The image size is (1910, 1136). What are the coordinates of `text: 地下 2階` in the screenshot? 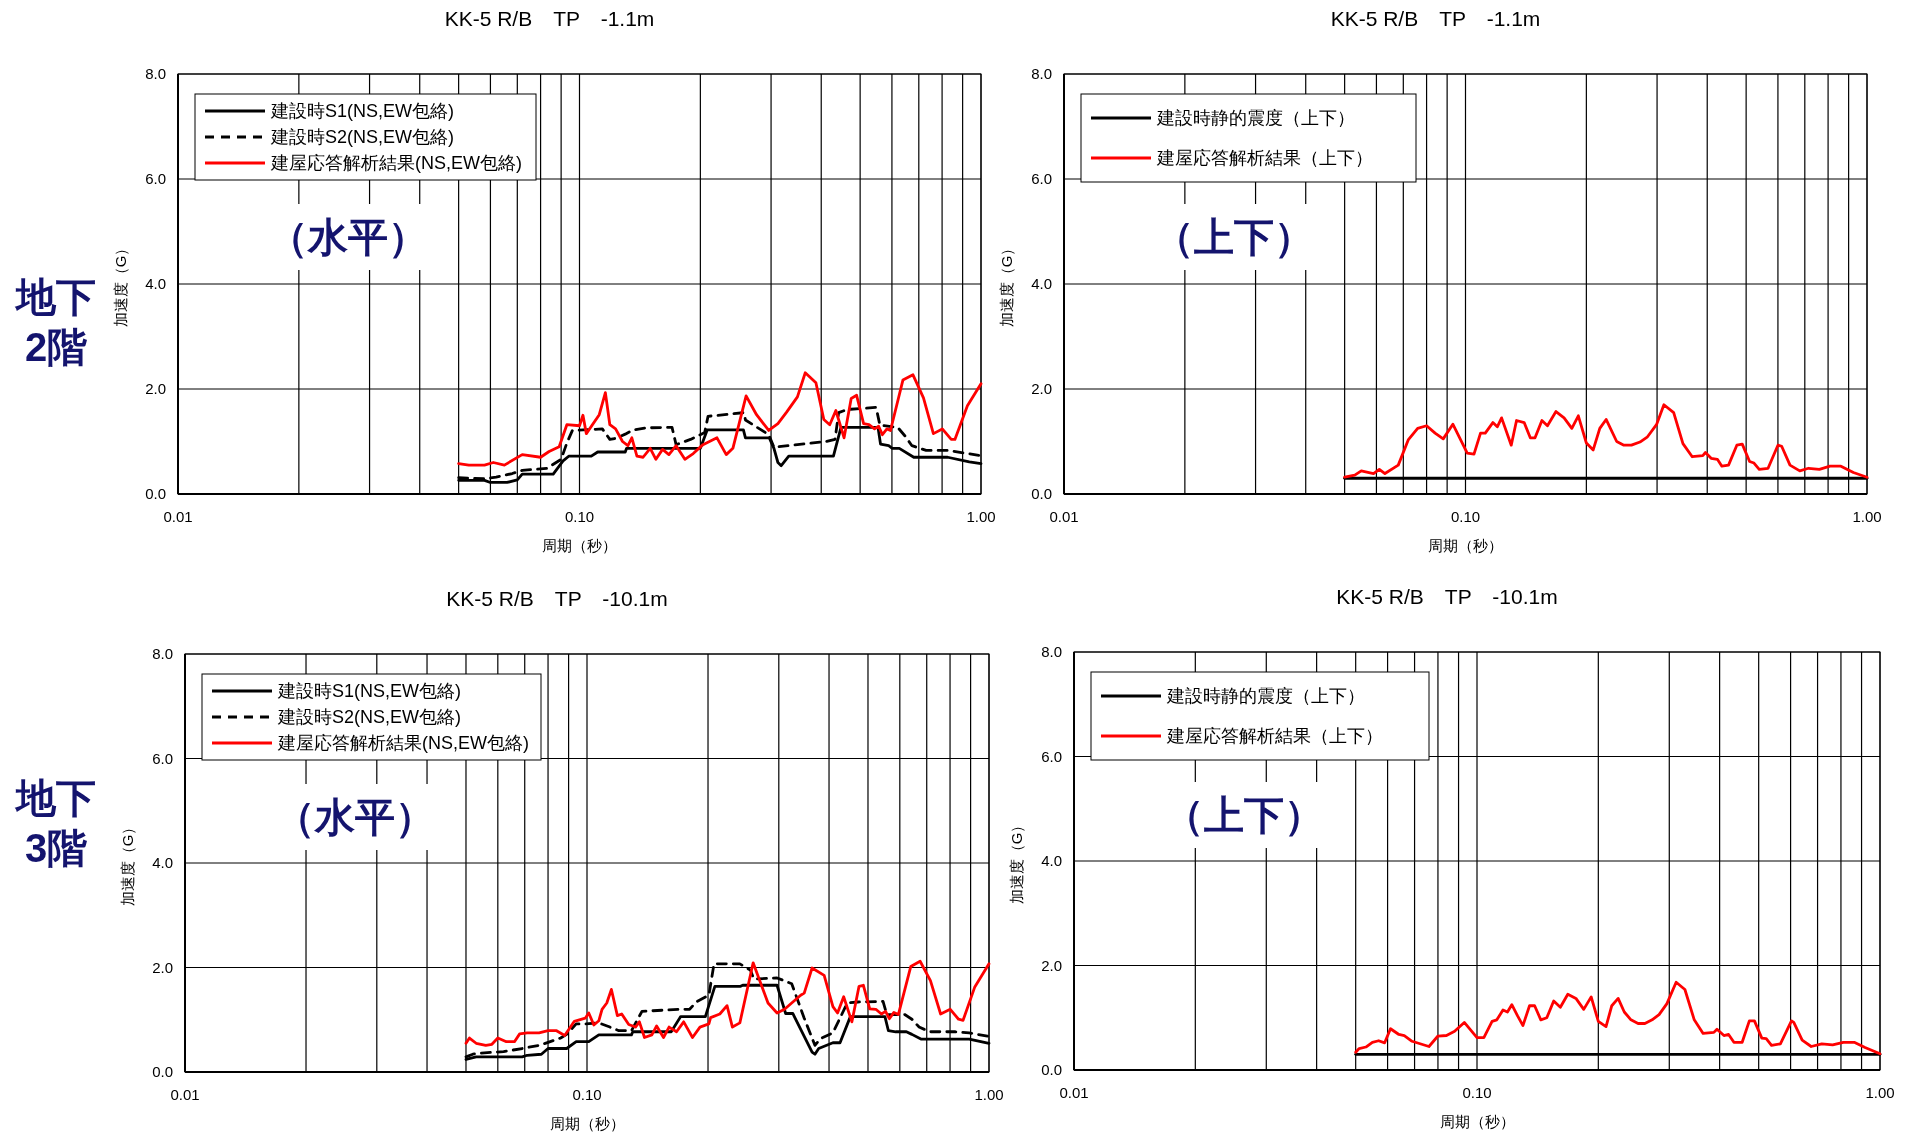 It's located at (55, 322).